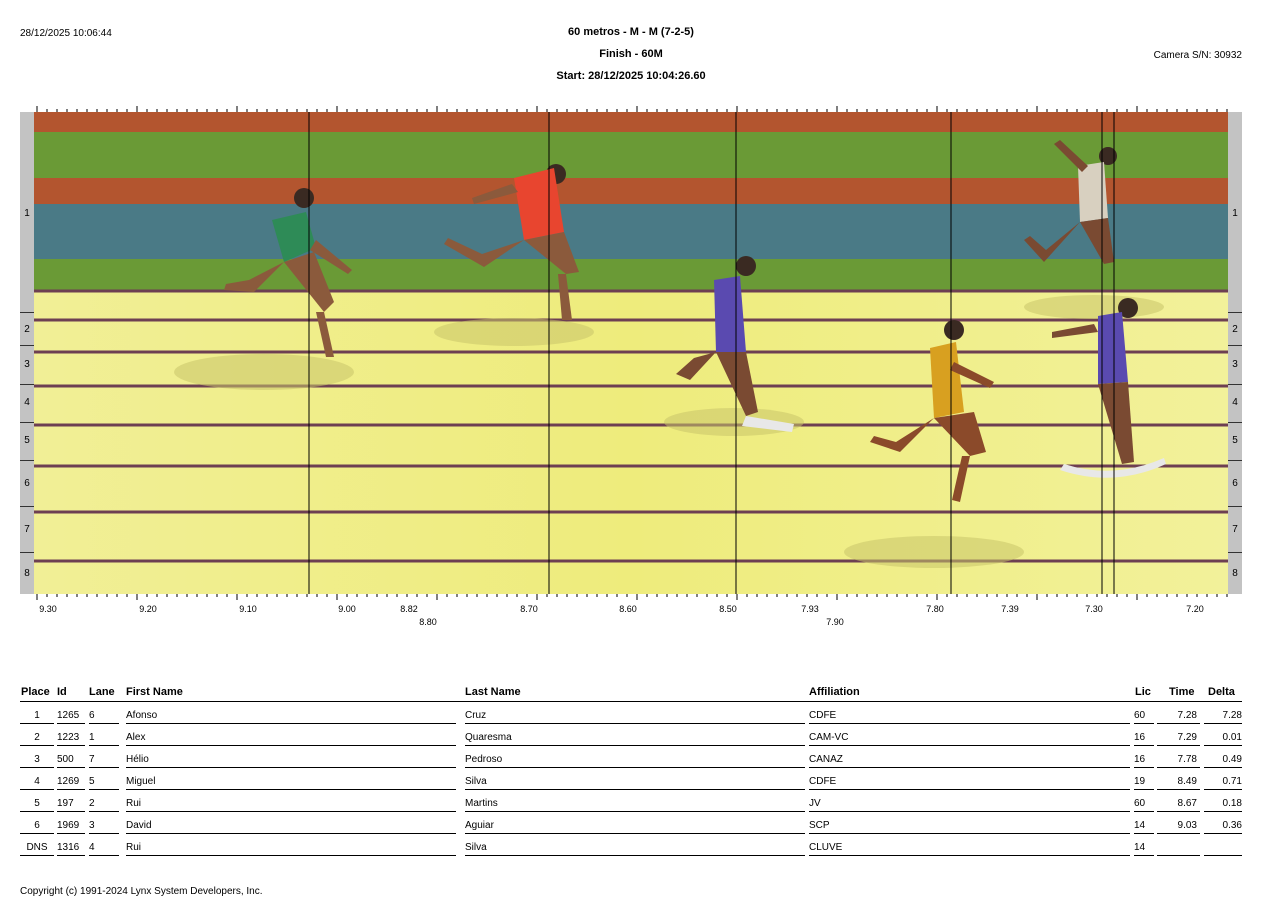  Describe the element at coordinates (529, 609) in the screenshot. I see `time-tick-label: 8.70` at that location.